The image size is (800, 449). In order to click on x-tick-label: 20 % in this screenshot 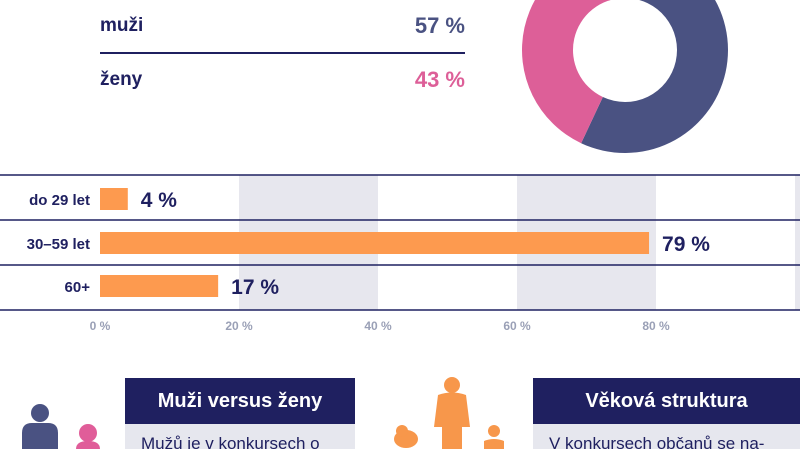, I will do `click(239, 326)`.